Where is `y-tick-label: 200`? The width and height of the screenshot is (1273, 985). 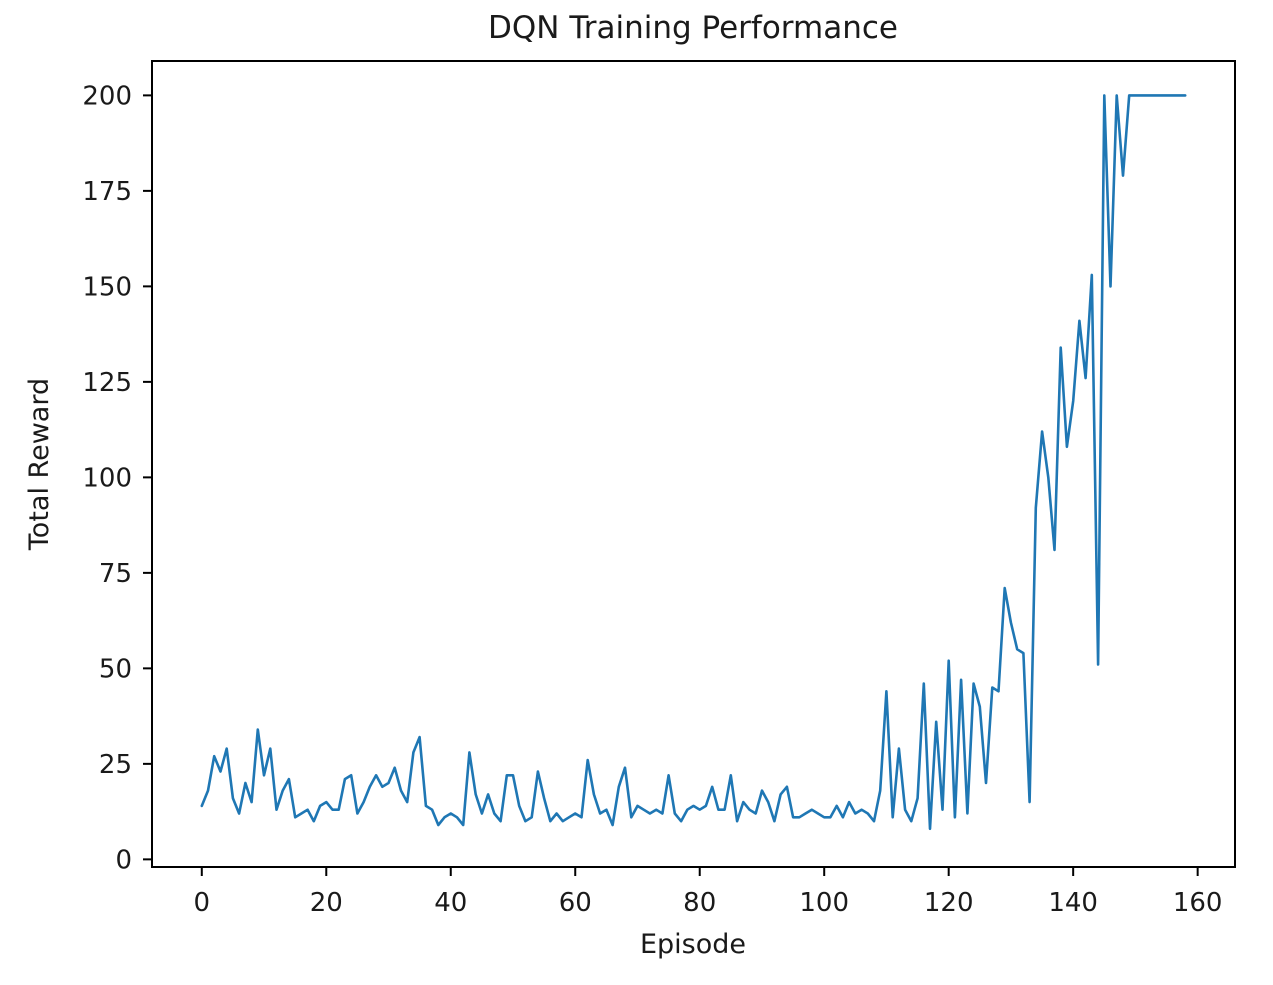
y-tick-label: 200 is located at coordinates (107, 96).